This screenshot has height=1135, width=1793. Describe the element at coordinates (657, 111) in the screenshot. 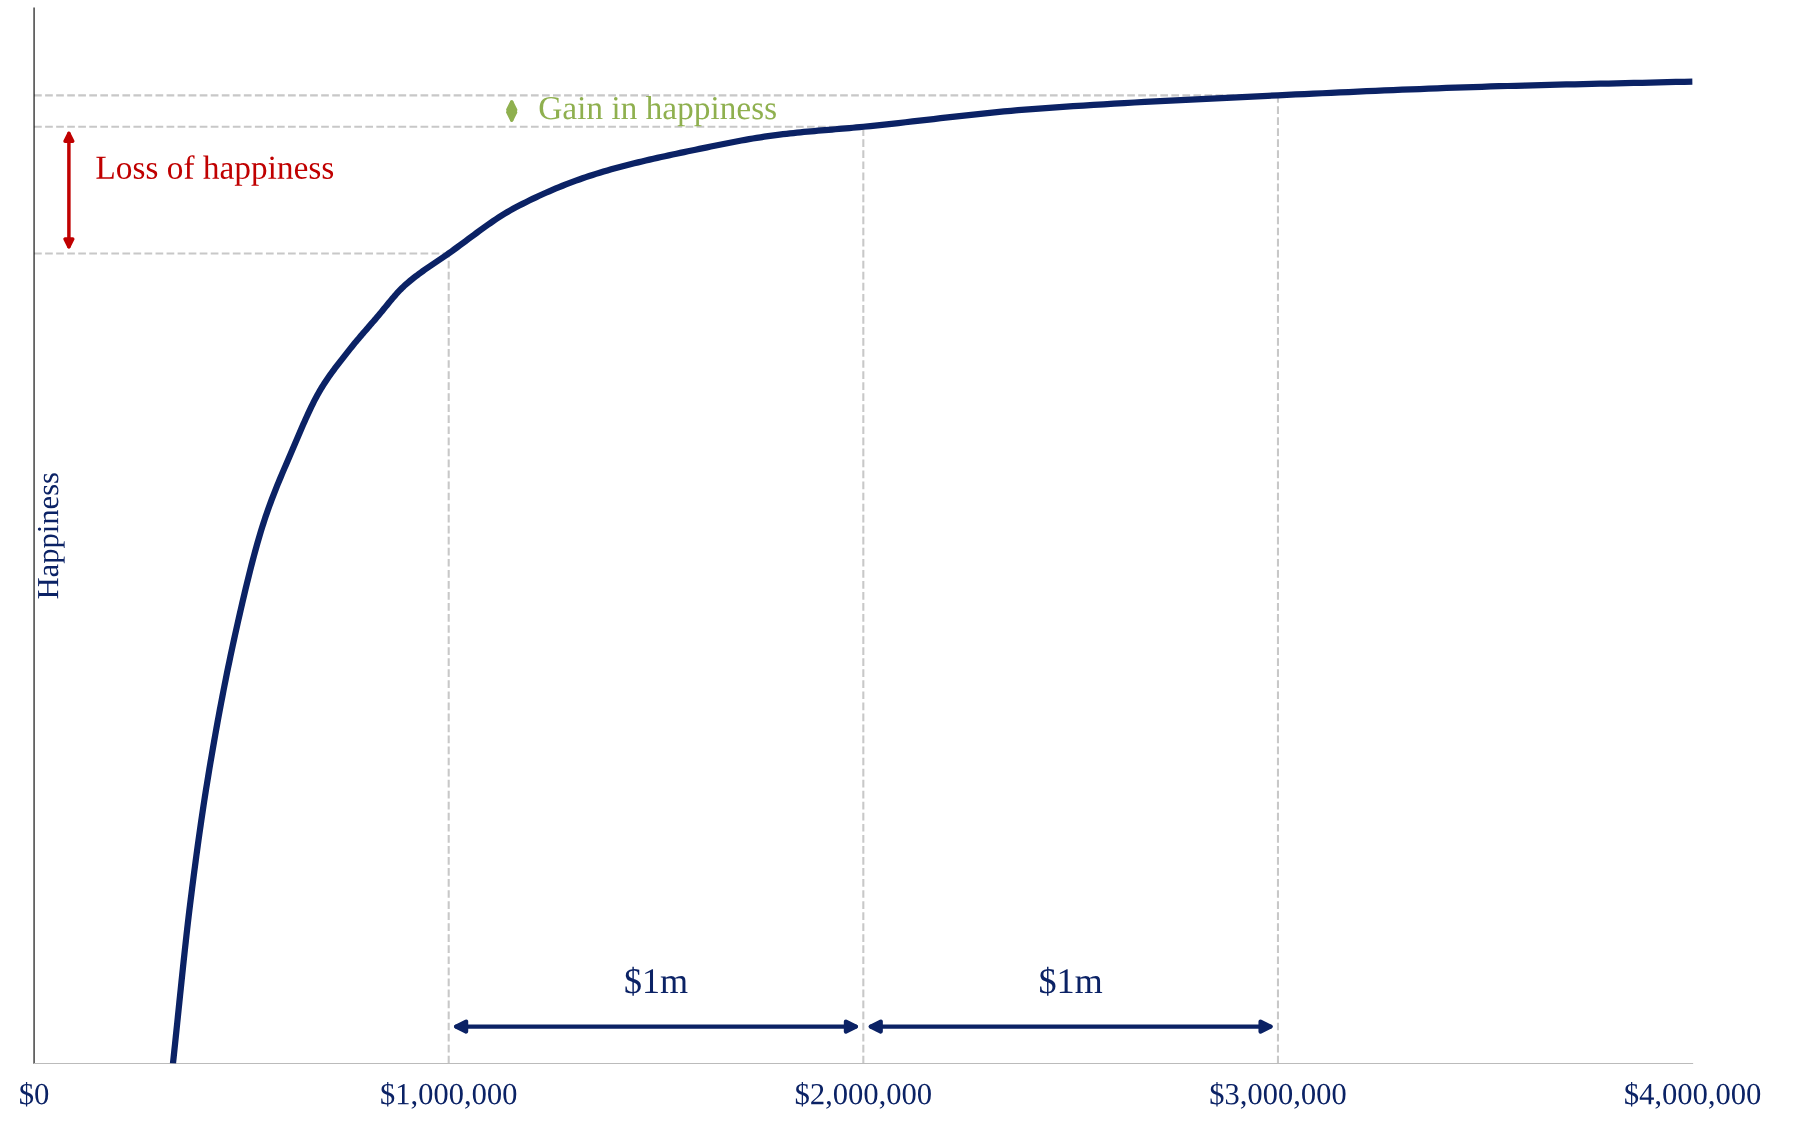

I see `annotation: Gain in happiness` at that location.